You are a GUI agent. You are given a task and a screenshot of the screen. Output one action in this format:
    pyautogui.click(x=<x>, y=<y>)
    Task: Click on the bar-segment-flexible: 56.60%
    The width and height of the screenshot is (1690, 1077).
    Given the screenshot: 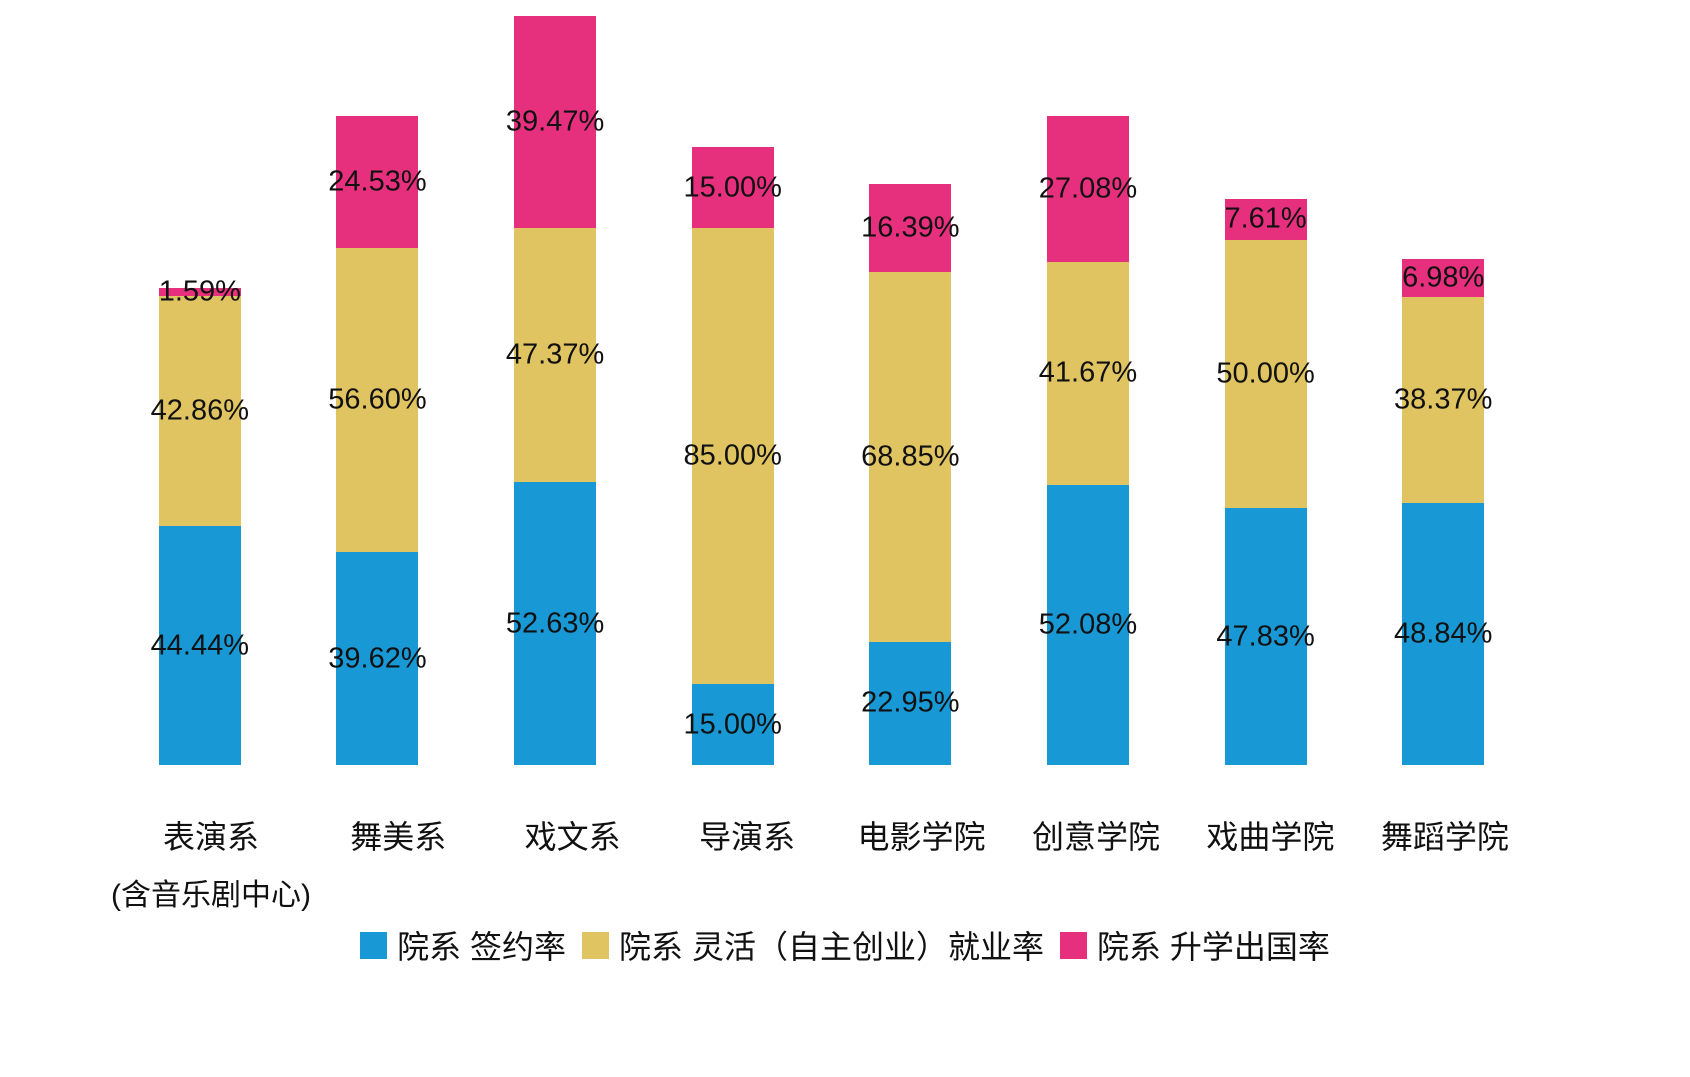 What is the action you would take?
    pyautogui.click(x=377, y=400)
    